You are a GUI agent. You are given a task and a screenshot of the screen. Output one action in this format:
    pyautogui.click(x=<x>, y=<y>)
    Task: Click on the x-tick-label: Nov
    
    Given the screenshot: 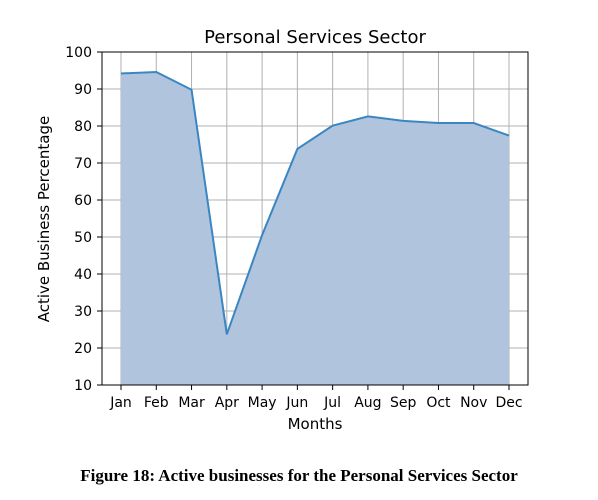 What is the action you would take?
    pyautogui.click(x=473, y=403)
    